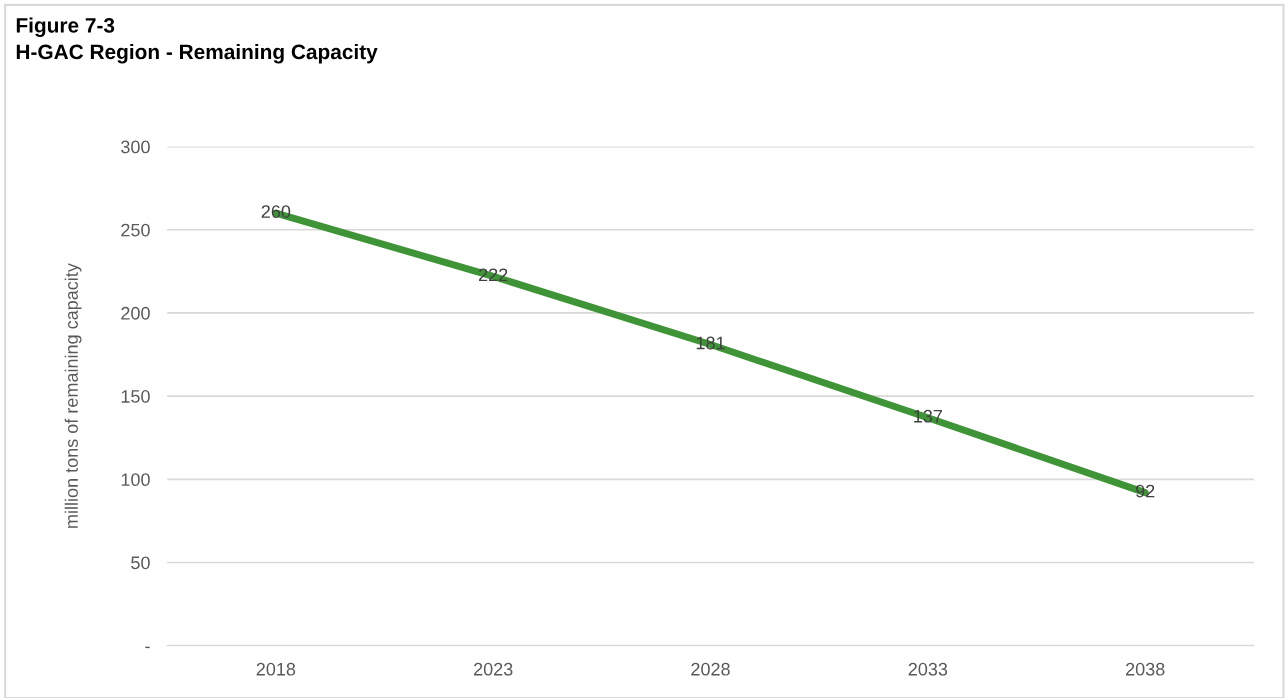  I want to click on y-tick-label: 200, so click(135, 313).